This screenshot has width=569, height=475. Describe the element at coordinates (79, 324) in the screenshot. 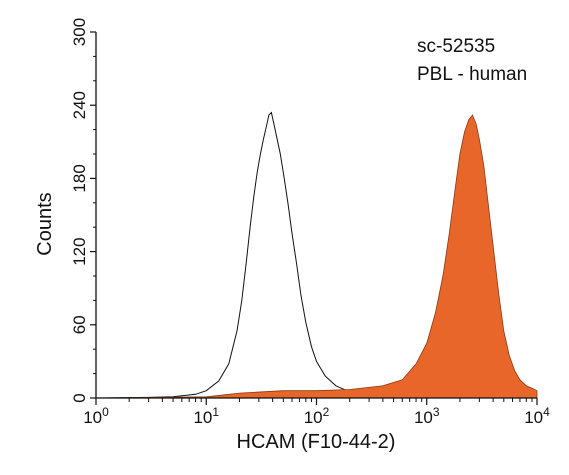

I see `y-tick-label: 60` at that location.